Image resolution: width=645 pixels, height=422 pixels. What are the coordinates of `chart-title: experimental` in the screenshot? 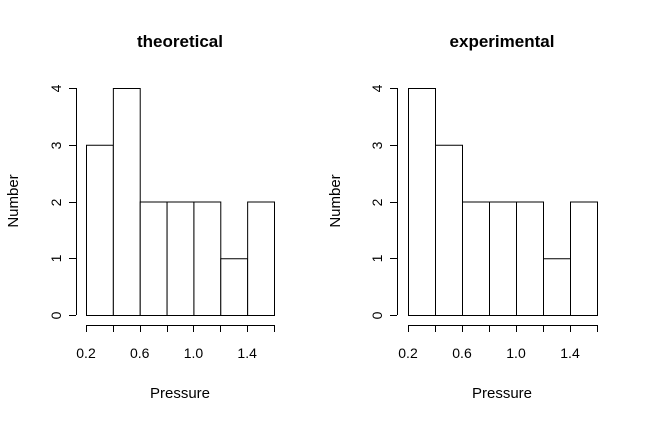 It's located at (502, 41).